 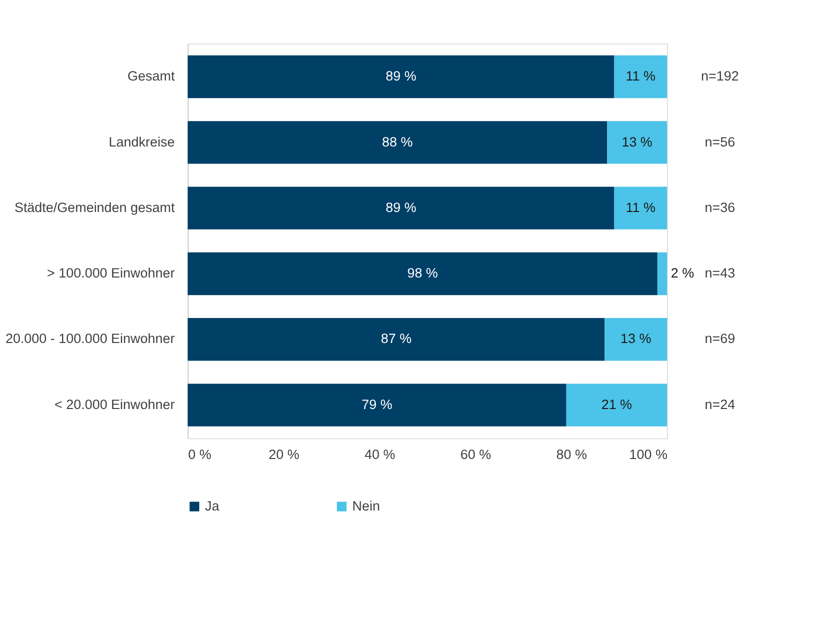 What do you see at coordinates (720, 207) in the screenshot?
I see `text: n=36` at bounding box center [720, 207].